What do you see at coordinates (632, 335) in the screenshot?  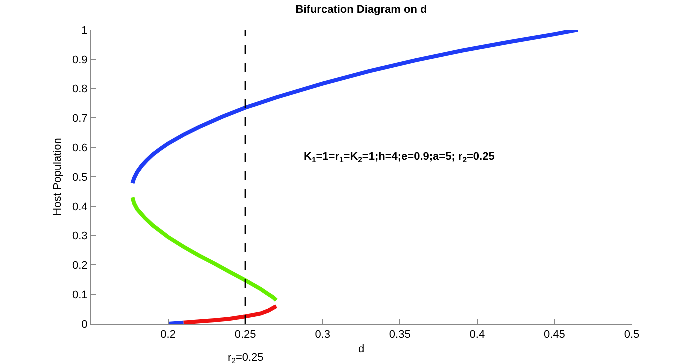 I see `x-tick-label: 0.5` at bounding box center [632, 335].